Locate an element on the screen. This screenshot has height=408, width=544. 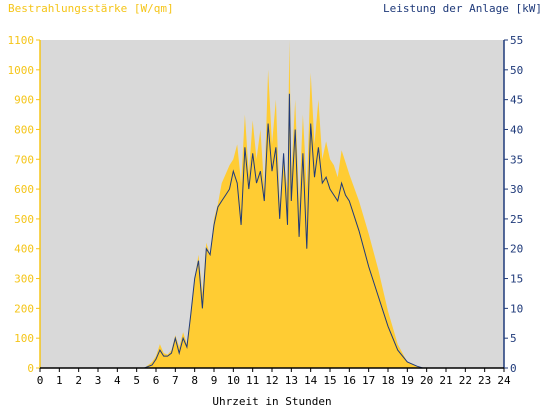
left-tick-label: 1100 is located at coordinates (21, 40).